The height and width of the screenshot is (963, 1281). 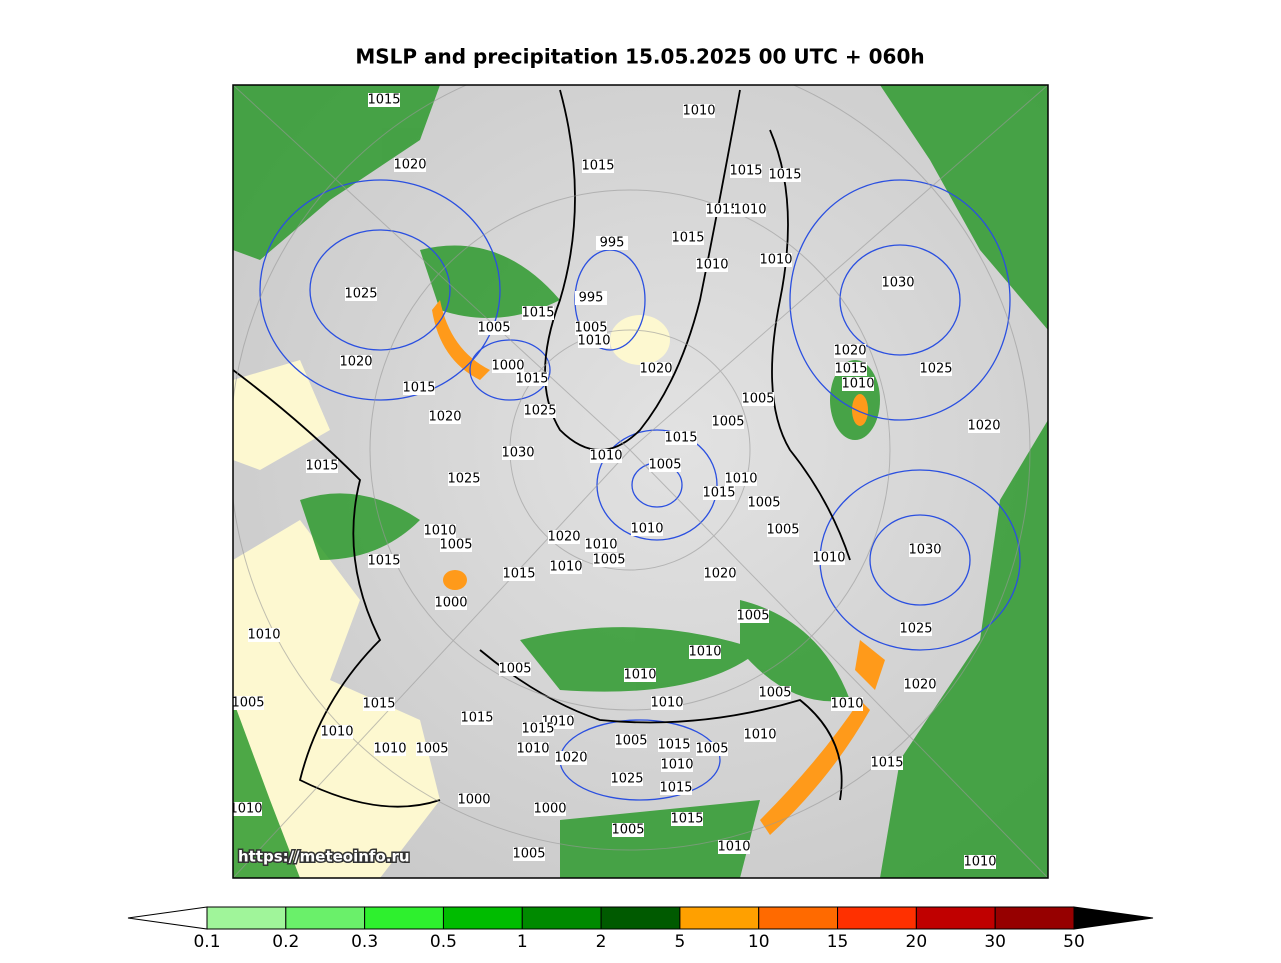 What do you see at coordinates (1074, 942) in the screenshot?
I see `colorbar-label: 50` at bounding box center [1074, 942].